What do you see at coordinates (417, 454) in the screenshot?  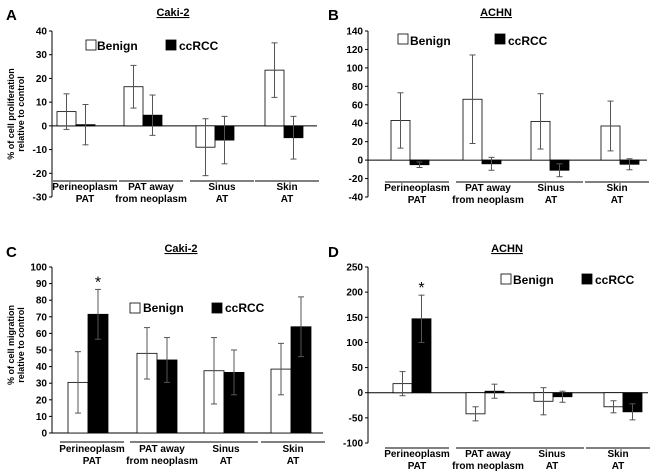 I see `panel-d-category-label: Perineoplasm` at bounding box center [417, 454].